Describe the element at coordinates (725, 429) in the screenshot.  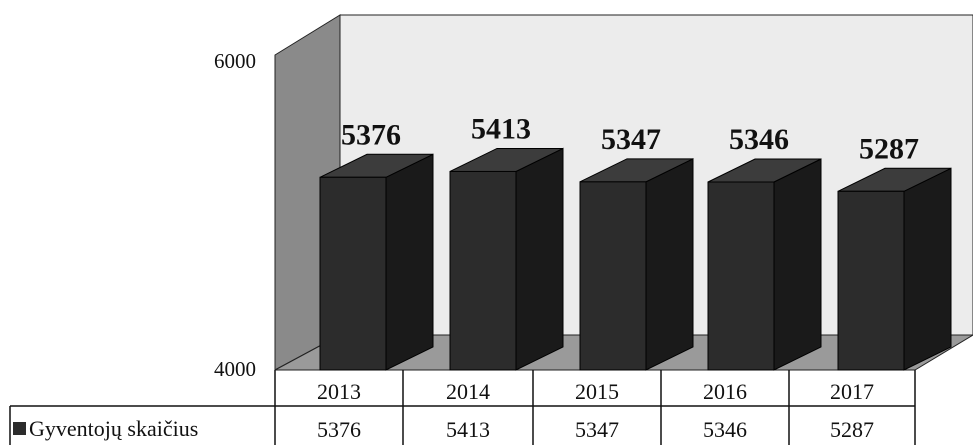
I see `table-value: 5346` at that location.